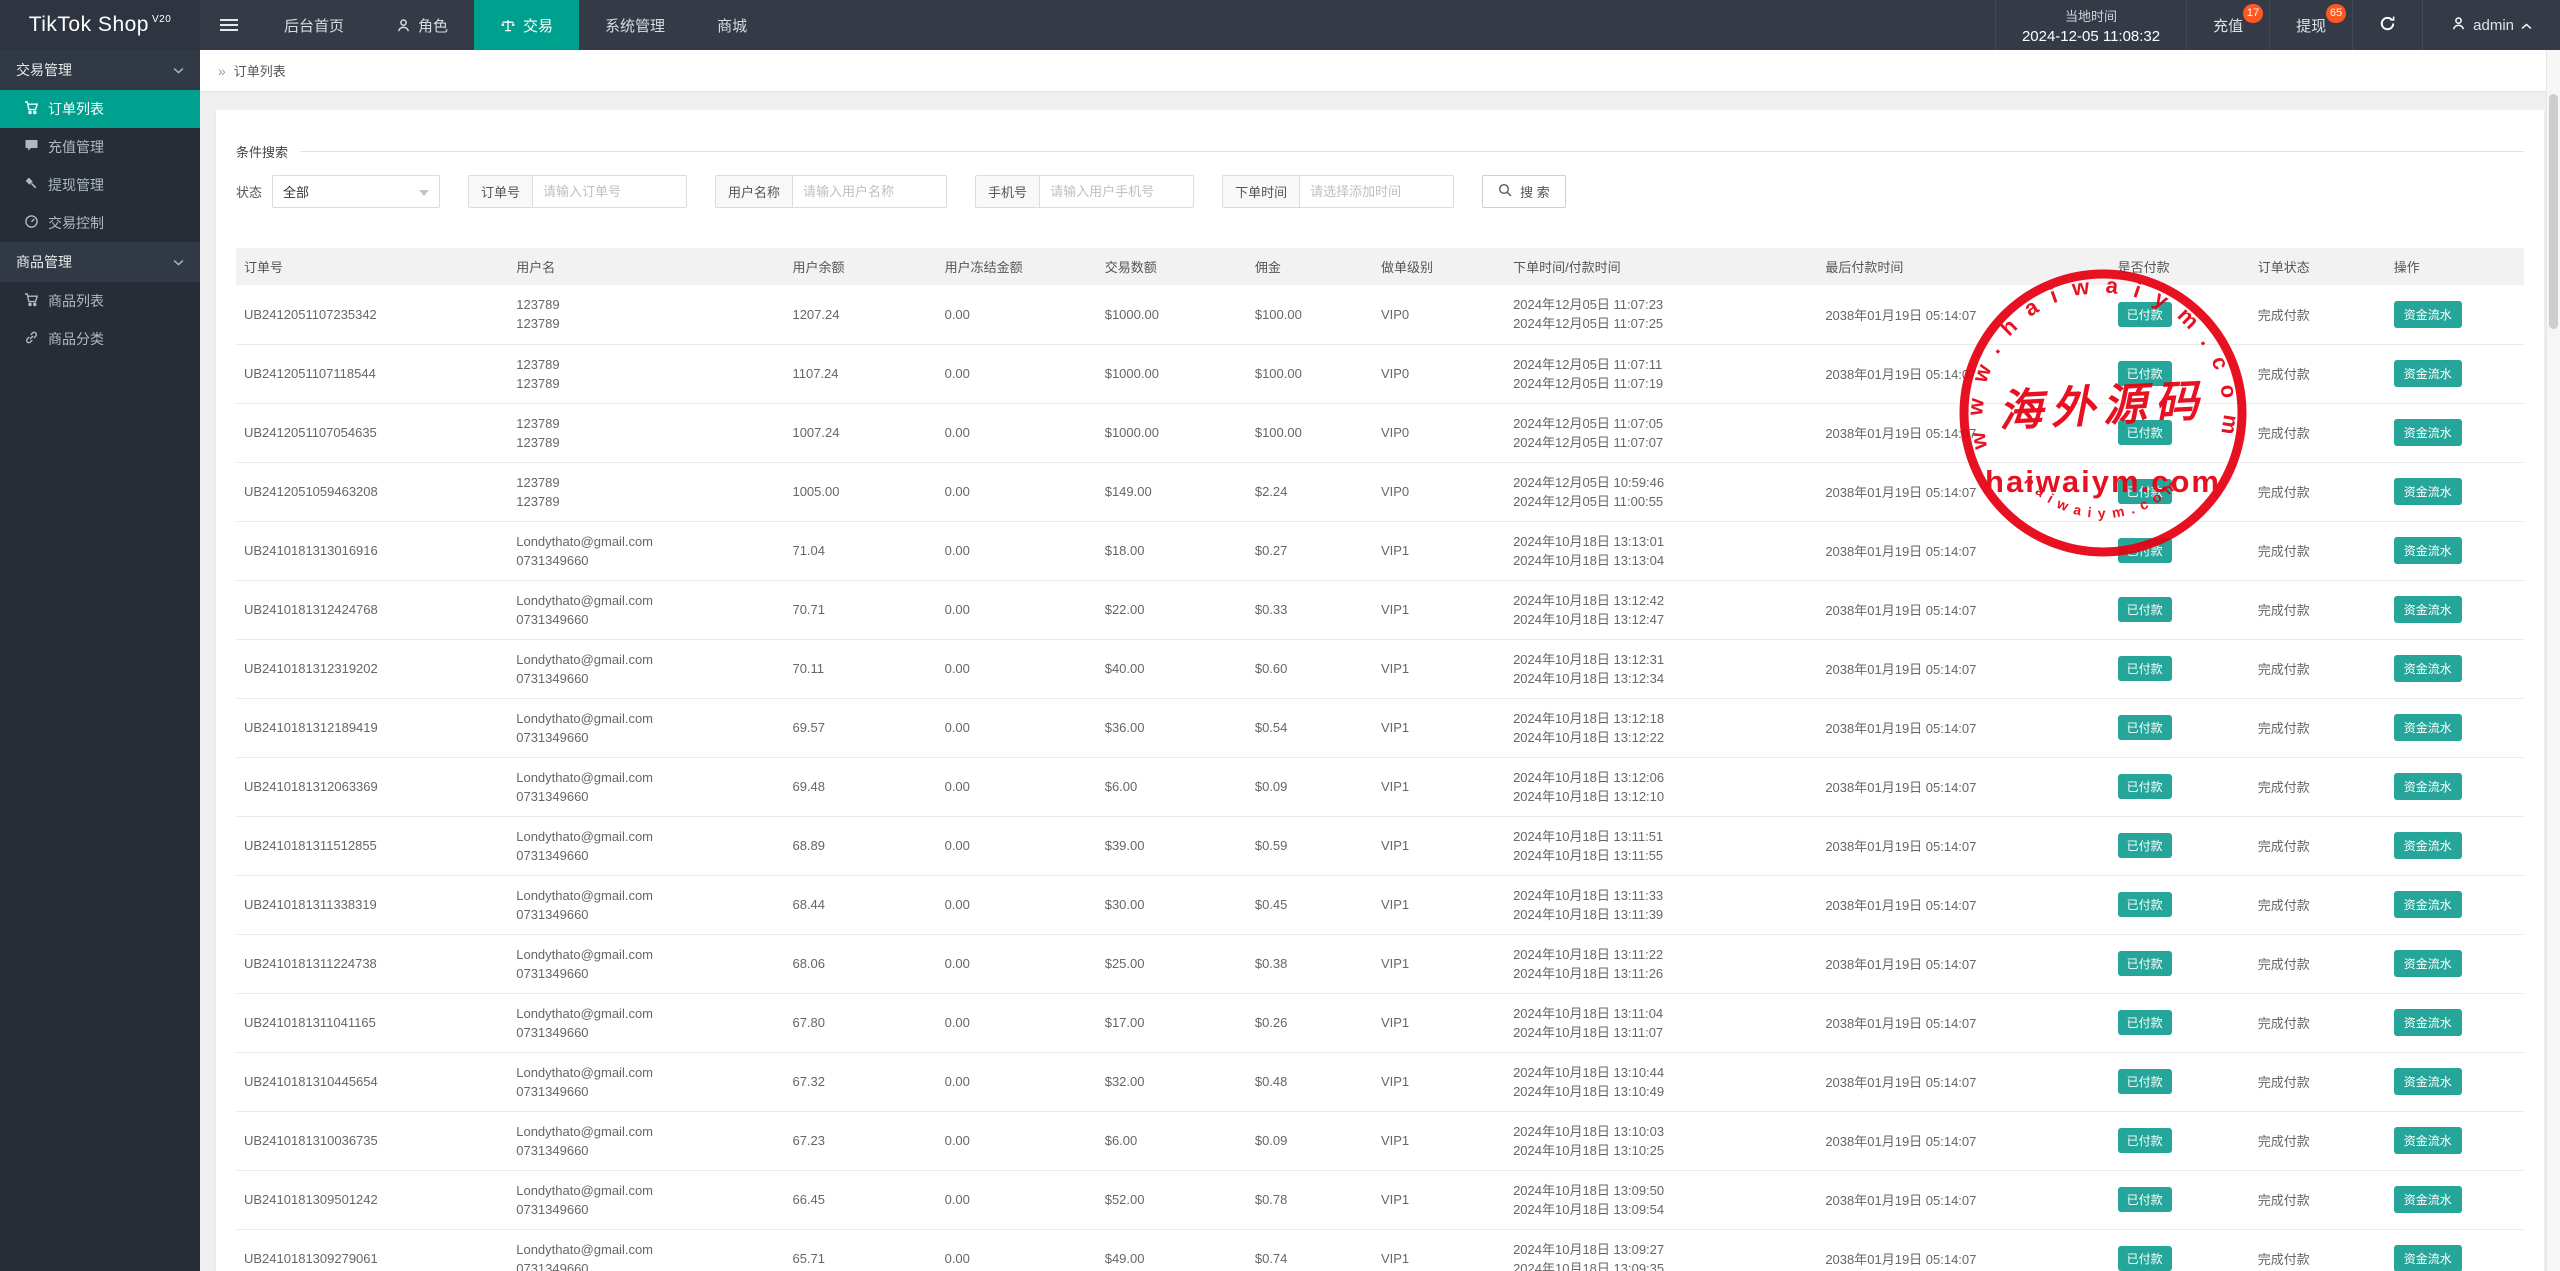  Describe the element at coordinates (527, 25) in the screenshot. I see `nav-item-trade: 交易` at that location.